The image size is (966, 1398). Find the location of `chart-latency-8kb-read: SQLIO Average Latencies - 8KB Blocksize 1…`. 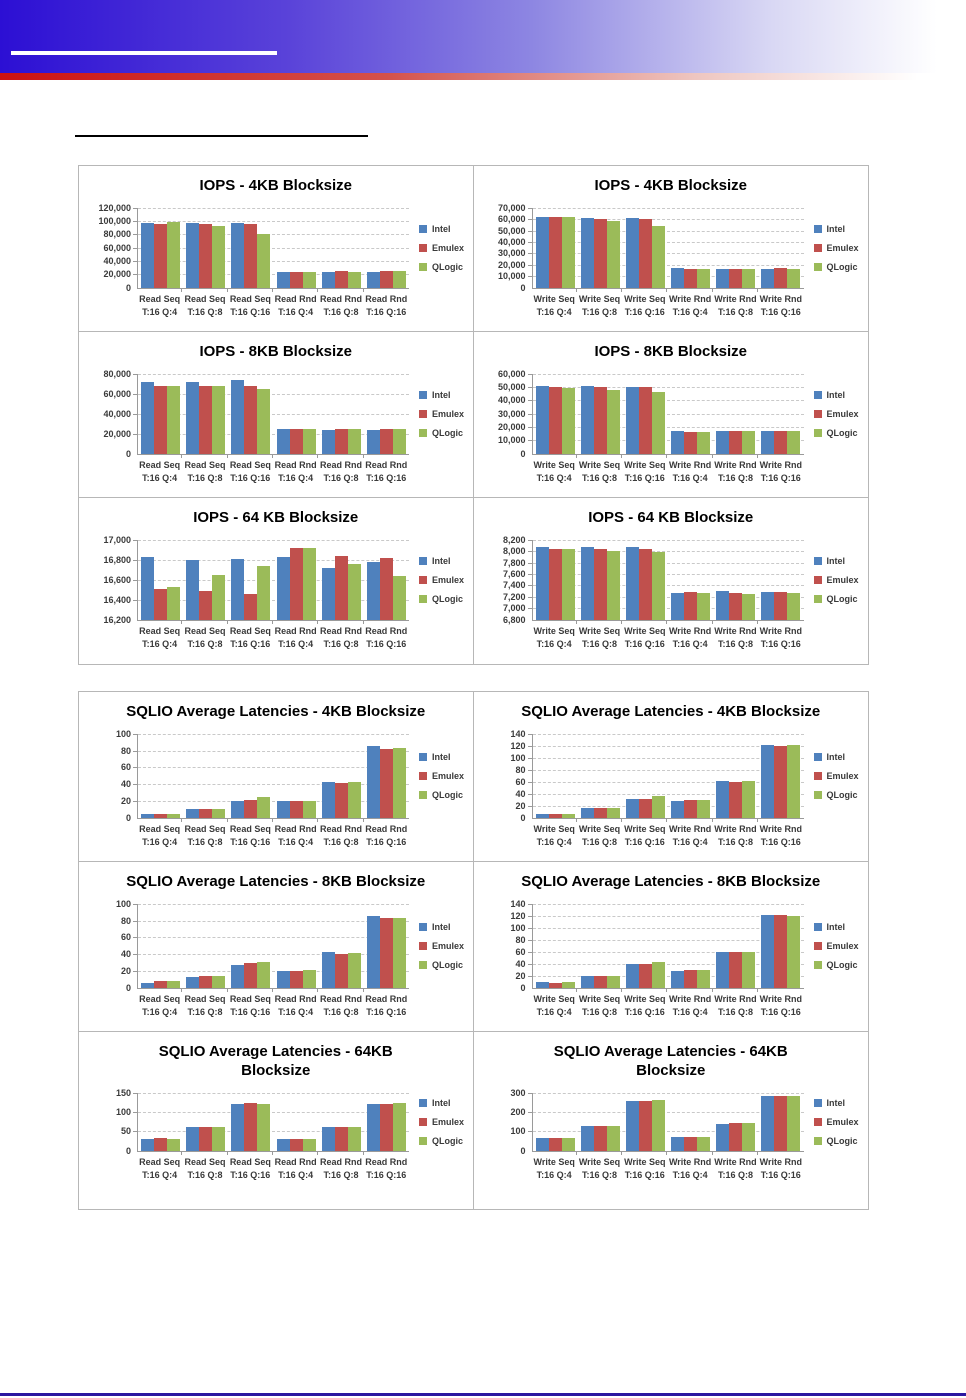

chart-latency-8kb-read: SQLIO Average Latencies - 8KB Blocksize 1… is located at coordinates (276, 947).